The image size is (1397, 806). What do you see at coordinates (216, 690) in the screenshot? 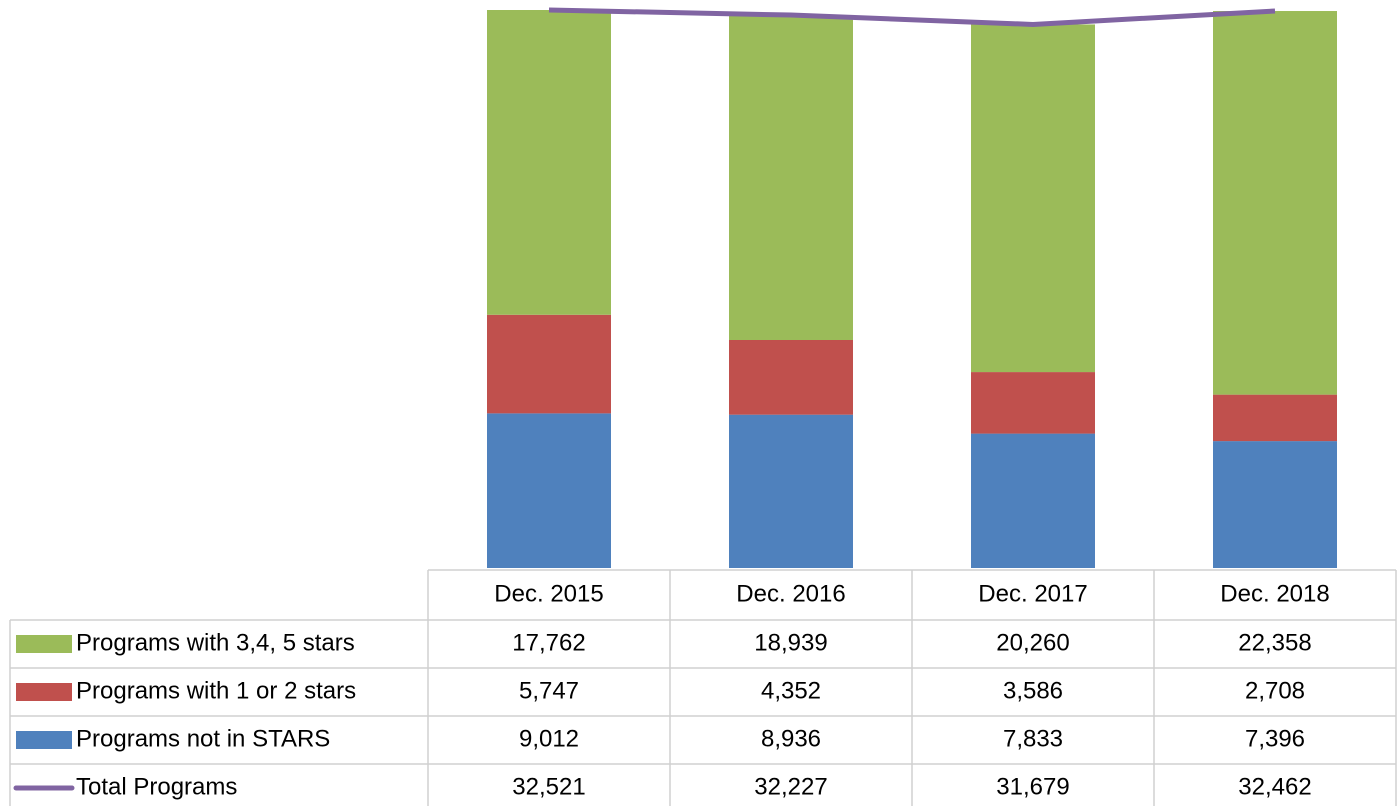
I see `legend-label: Programs with 1 or 2 stars` at bounding box center [216, 690].